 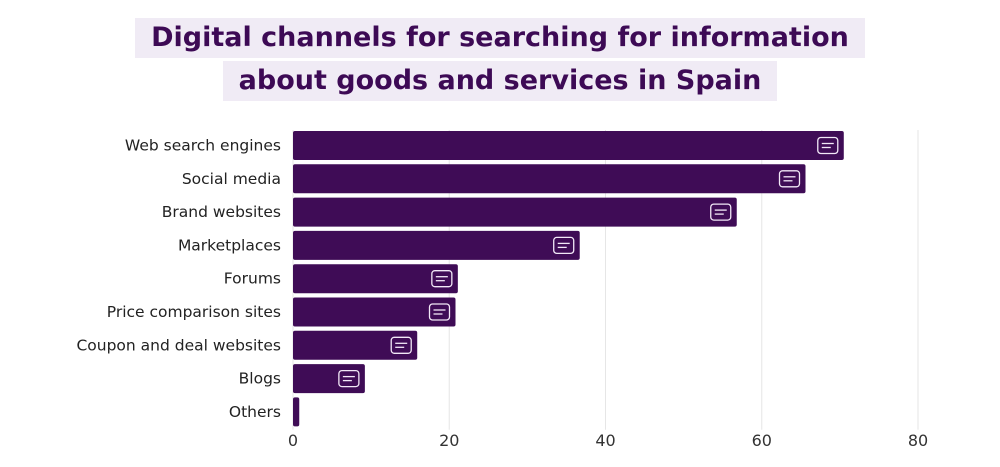 What do you see at coordinates (349, 378) in the screenshot?
I see `blog-edit-icon` at bounding box center [349, 378].